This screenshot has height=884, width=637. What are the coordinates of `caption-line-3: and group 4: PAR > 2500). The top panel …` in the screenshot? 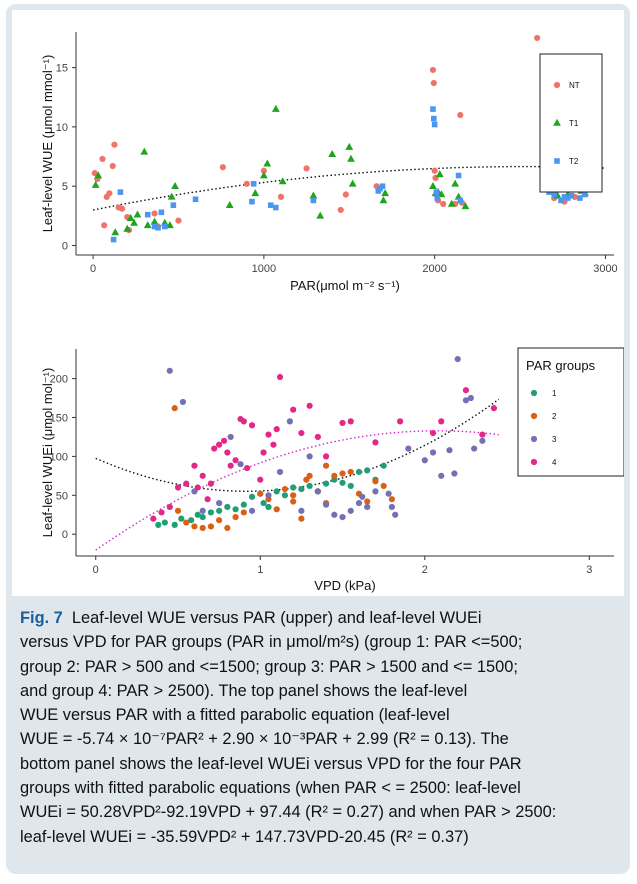 It's located at (244, 690).